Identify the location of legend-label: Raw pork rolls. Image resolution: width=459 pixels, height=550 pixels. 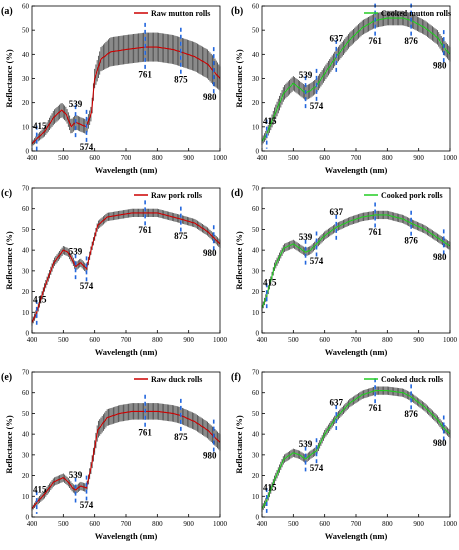
(176, 195).